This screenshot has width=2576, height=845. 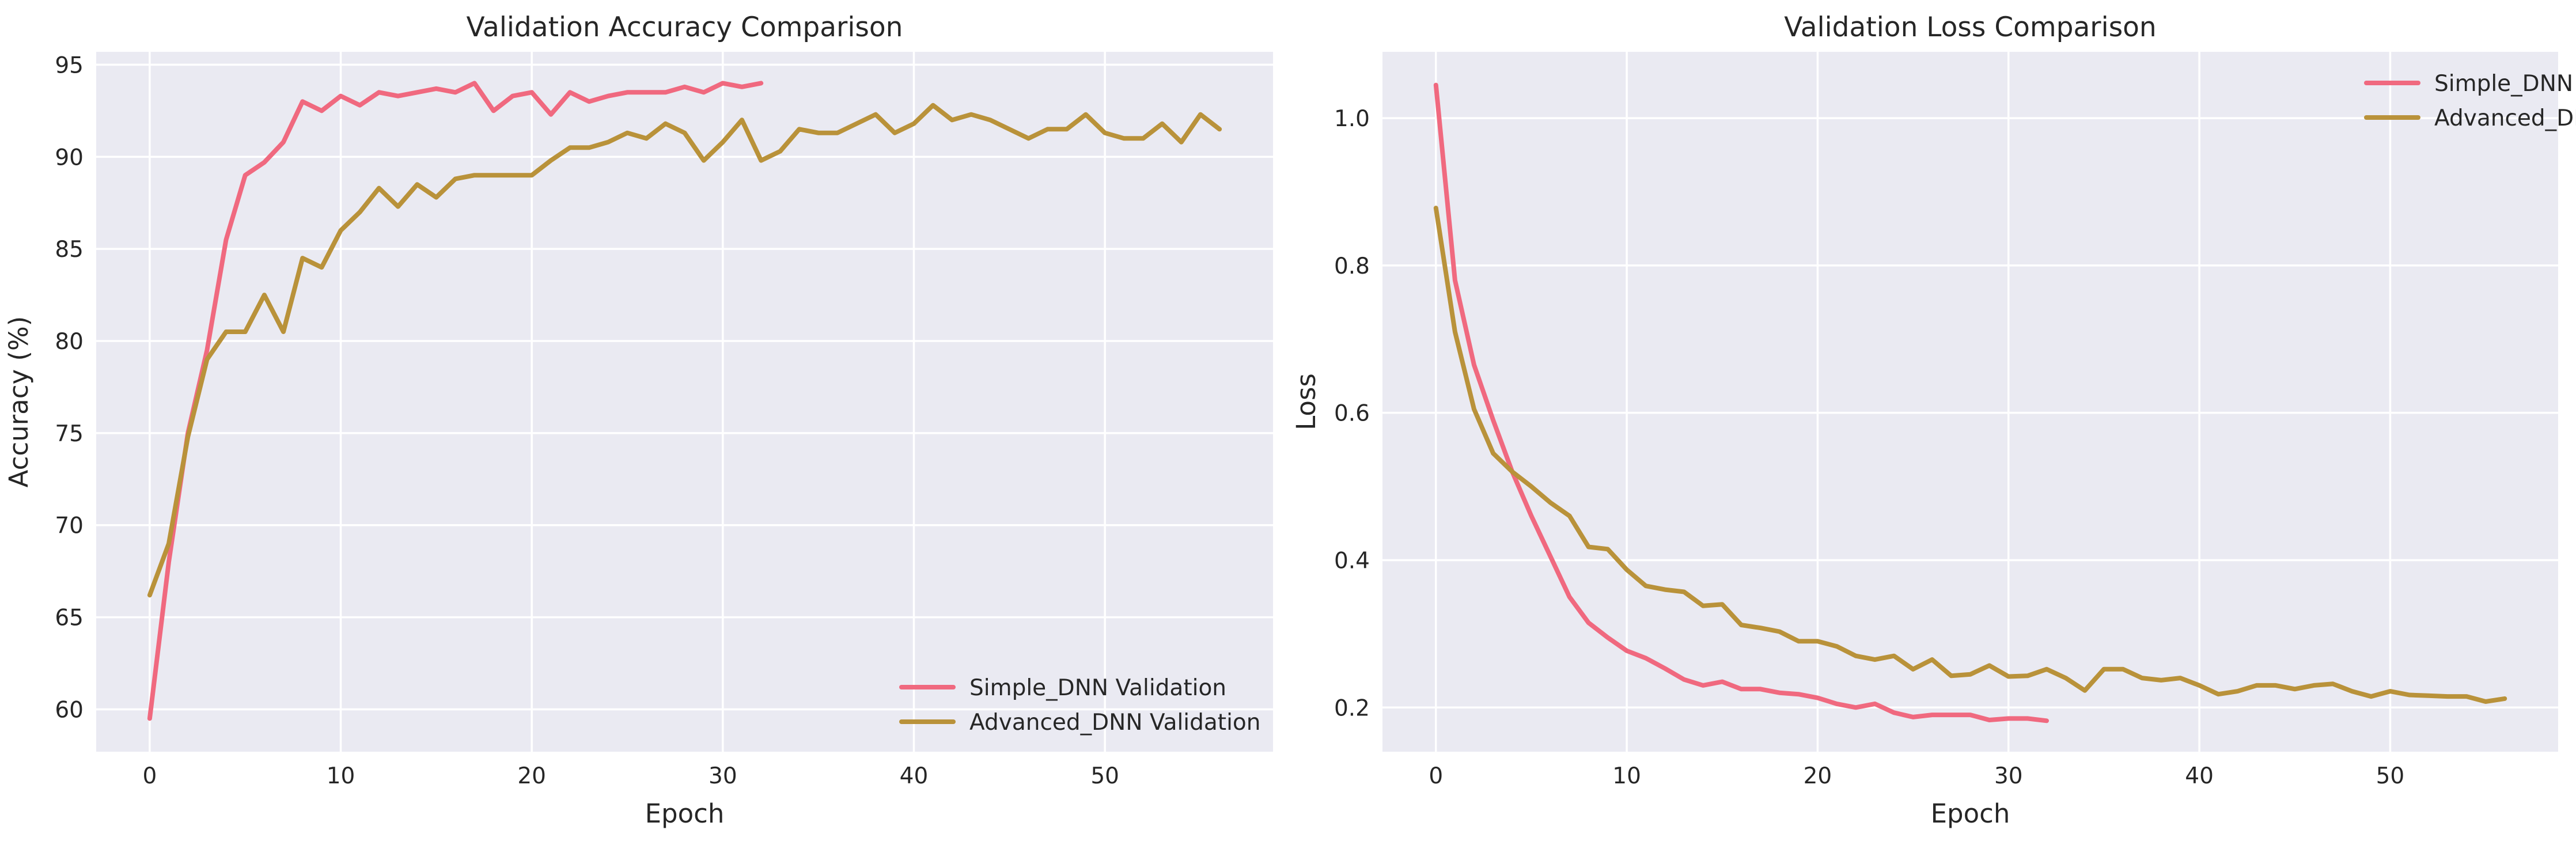 What do you see at coordinates (2505, 84) in the screenshot?
I see `loss-legend-label: Simple_DNN Validation` at bounding box center [2505, 84].